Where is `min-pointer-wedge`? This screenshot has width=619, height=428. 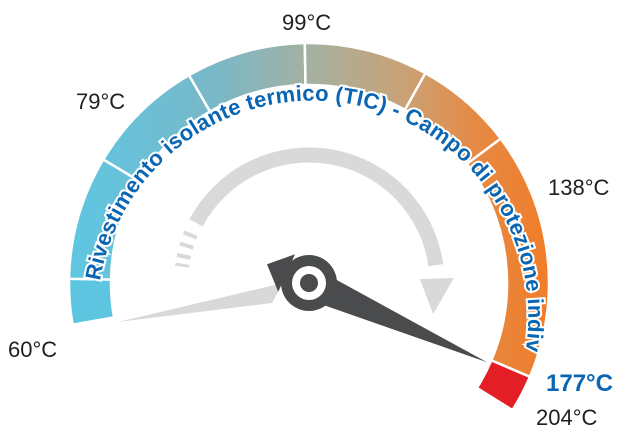 min-pointer-wedge is located at coordinates (200, 302).